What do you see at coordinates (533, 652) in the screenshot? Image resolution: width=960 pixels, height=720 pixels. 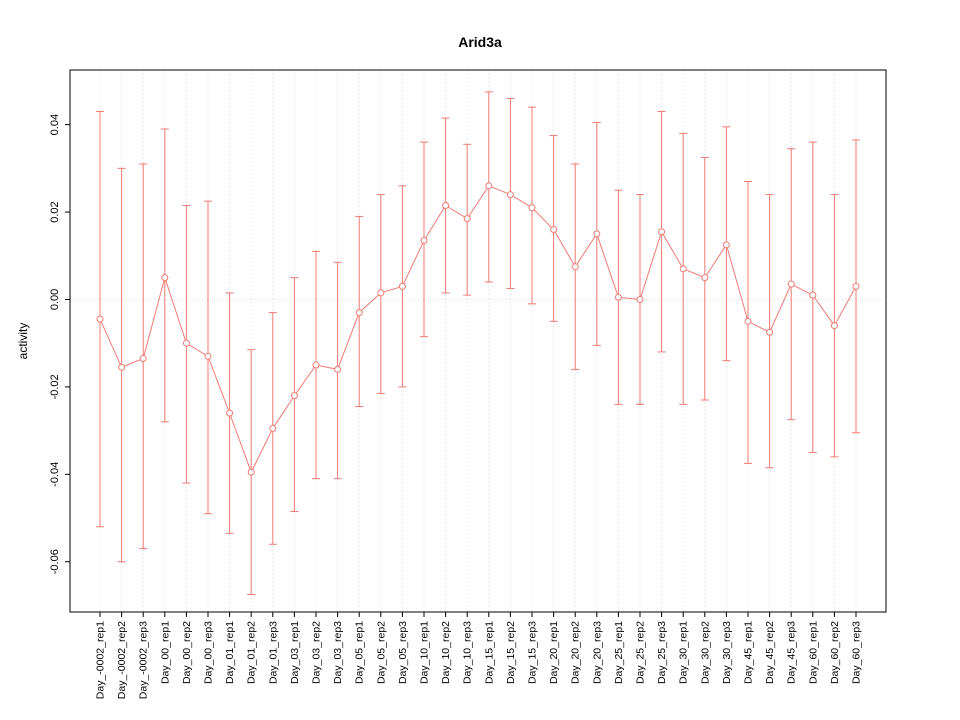 I see `x-tick-label: Day_15_rep3` at bounding box center [533, 652].